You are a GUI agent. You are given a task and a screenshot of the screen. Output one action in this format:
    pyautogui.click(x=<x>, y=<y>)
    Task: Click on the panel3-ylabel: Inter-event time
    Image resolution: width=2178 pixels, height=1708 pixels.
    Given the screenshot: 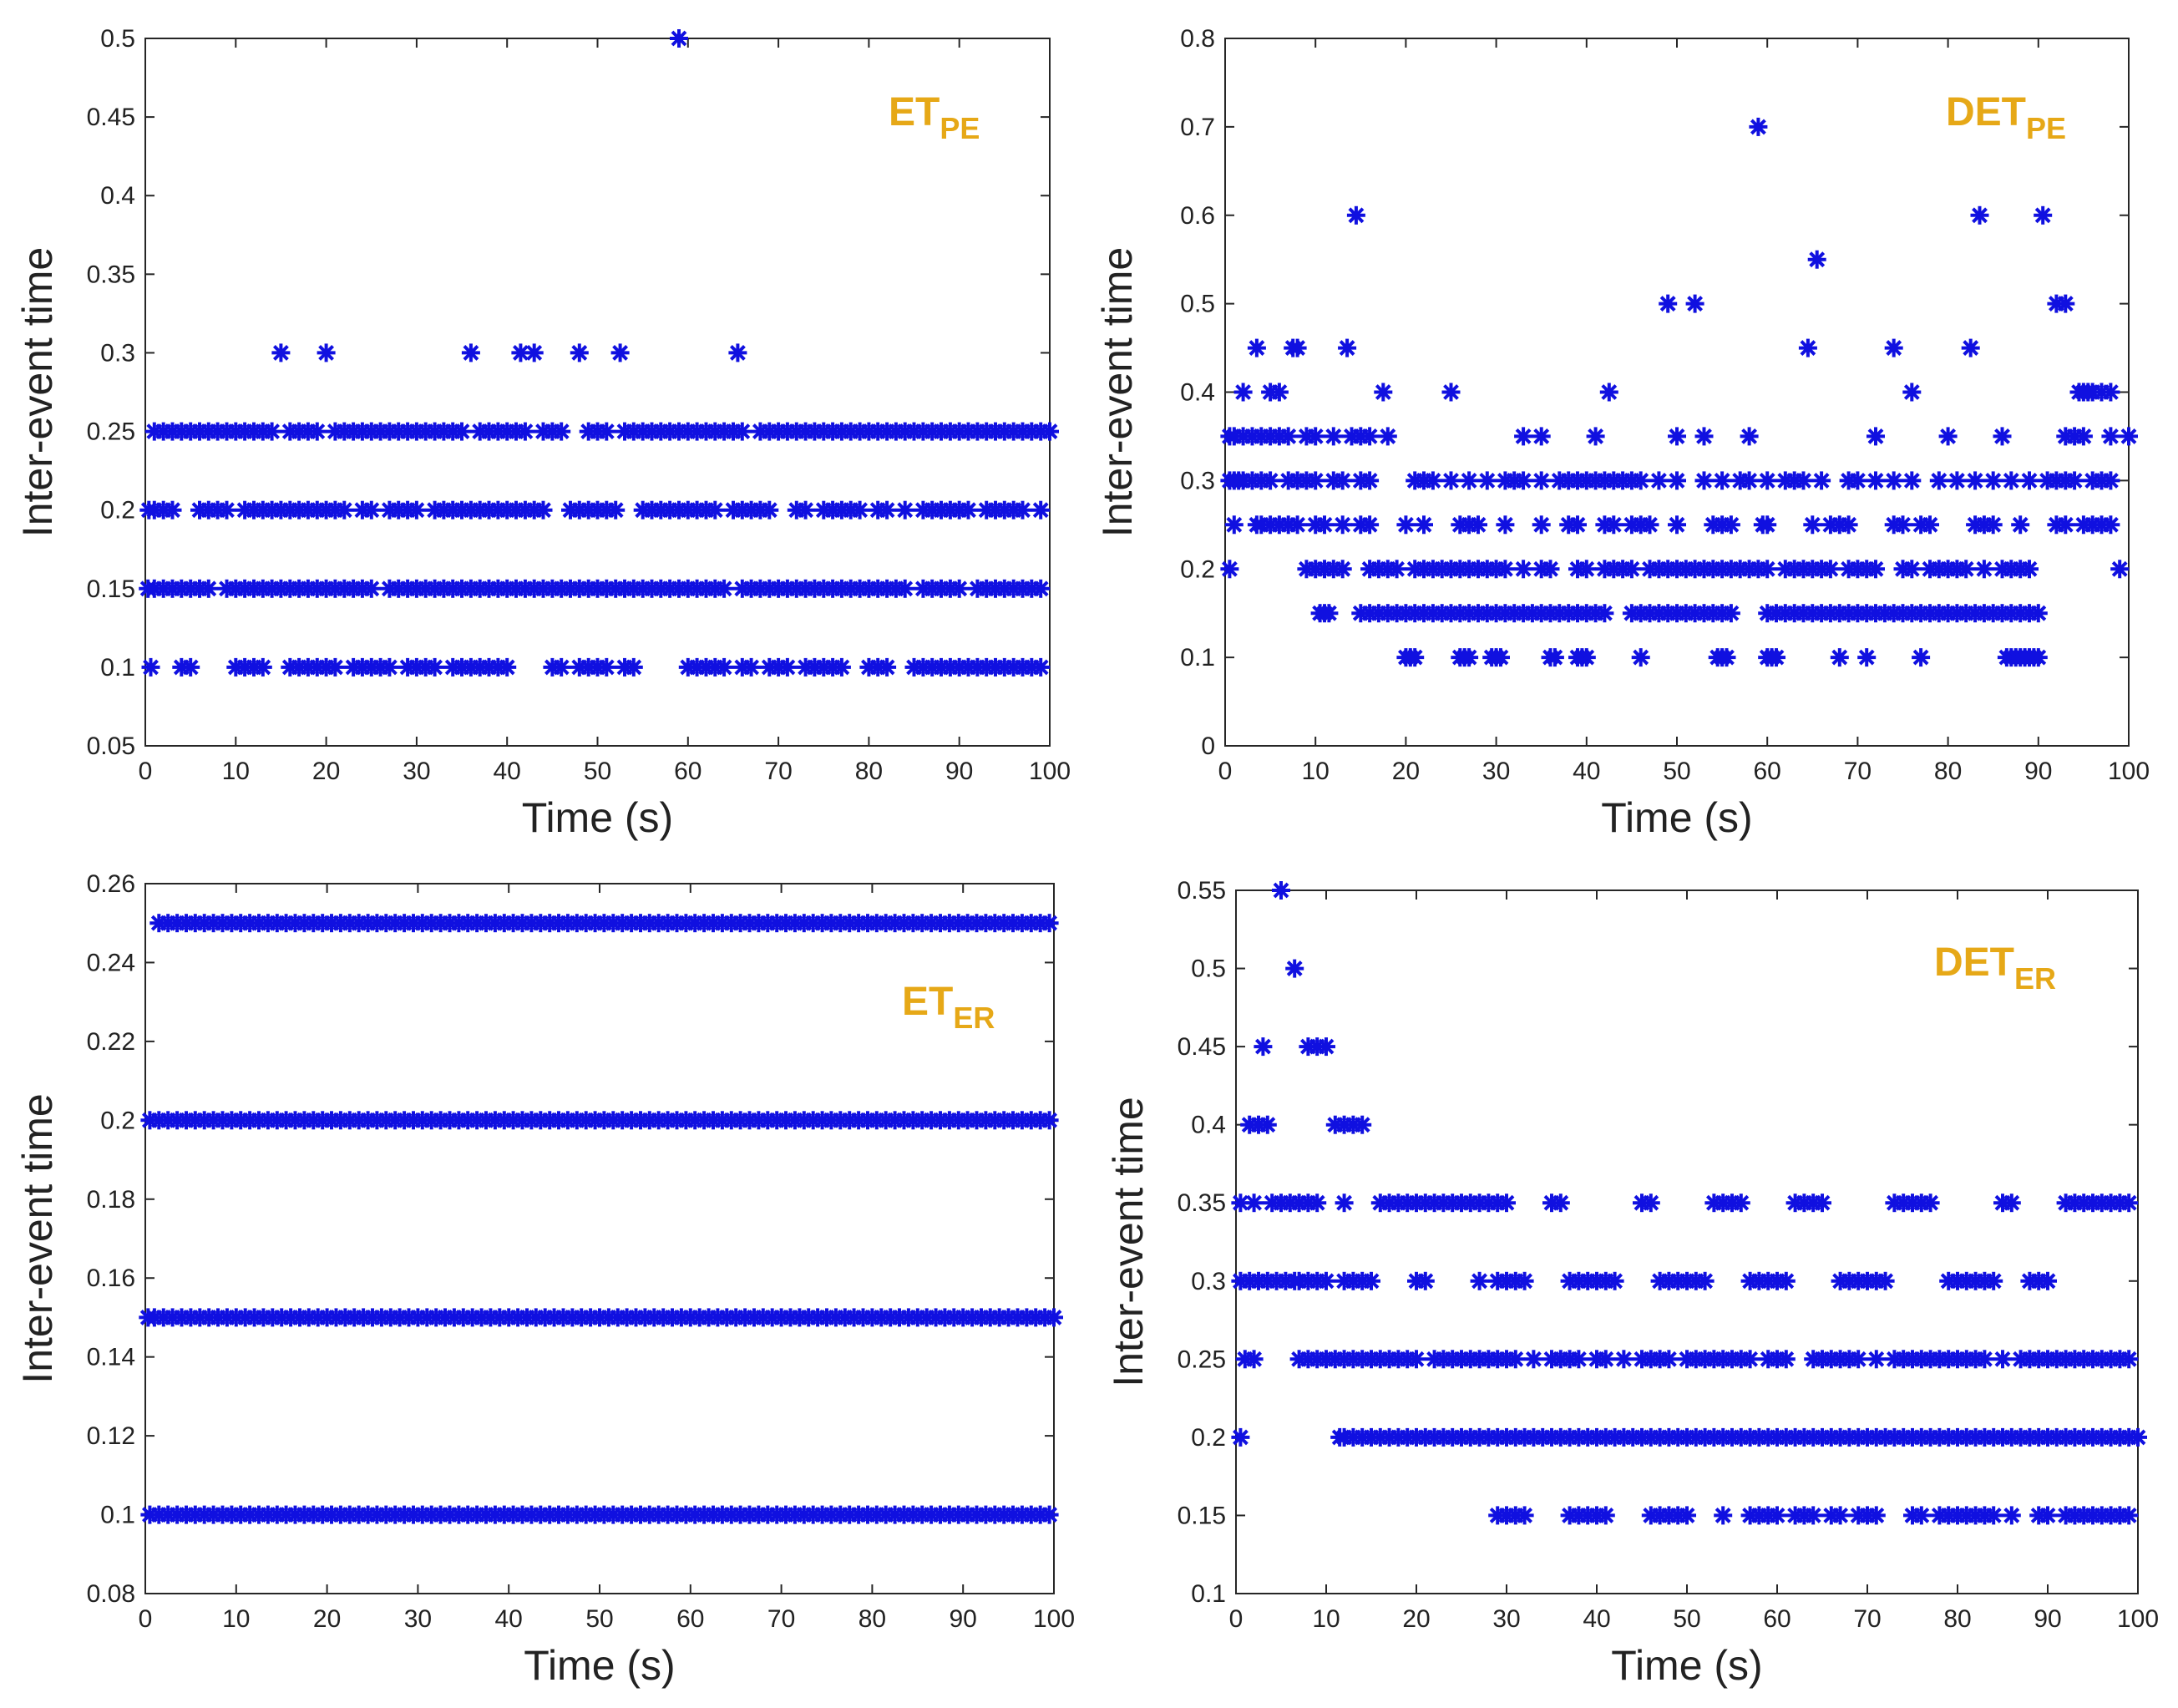 What is the action you would take?
    pyautogui.click(x=37, y=1238)
    